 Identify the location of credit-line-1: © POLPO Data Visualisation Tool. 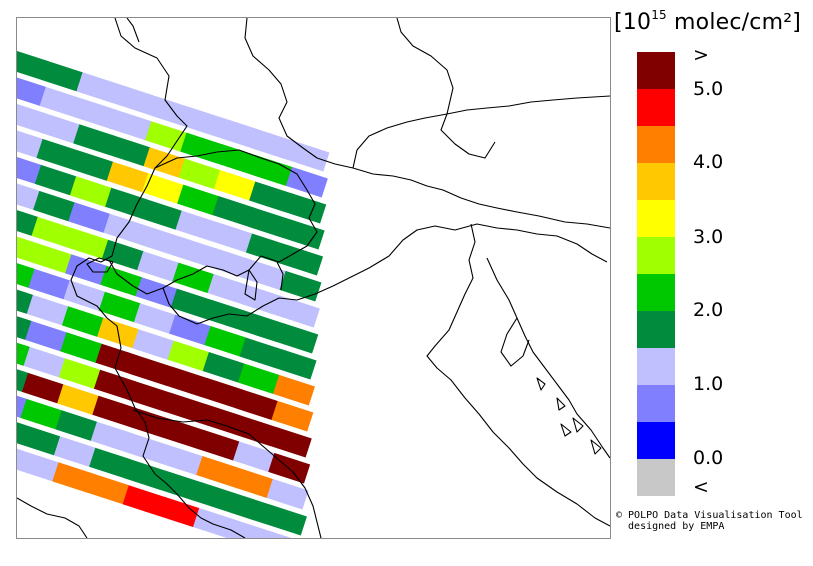
(709, 515).